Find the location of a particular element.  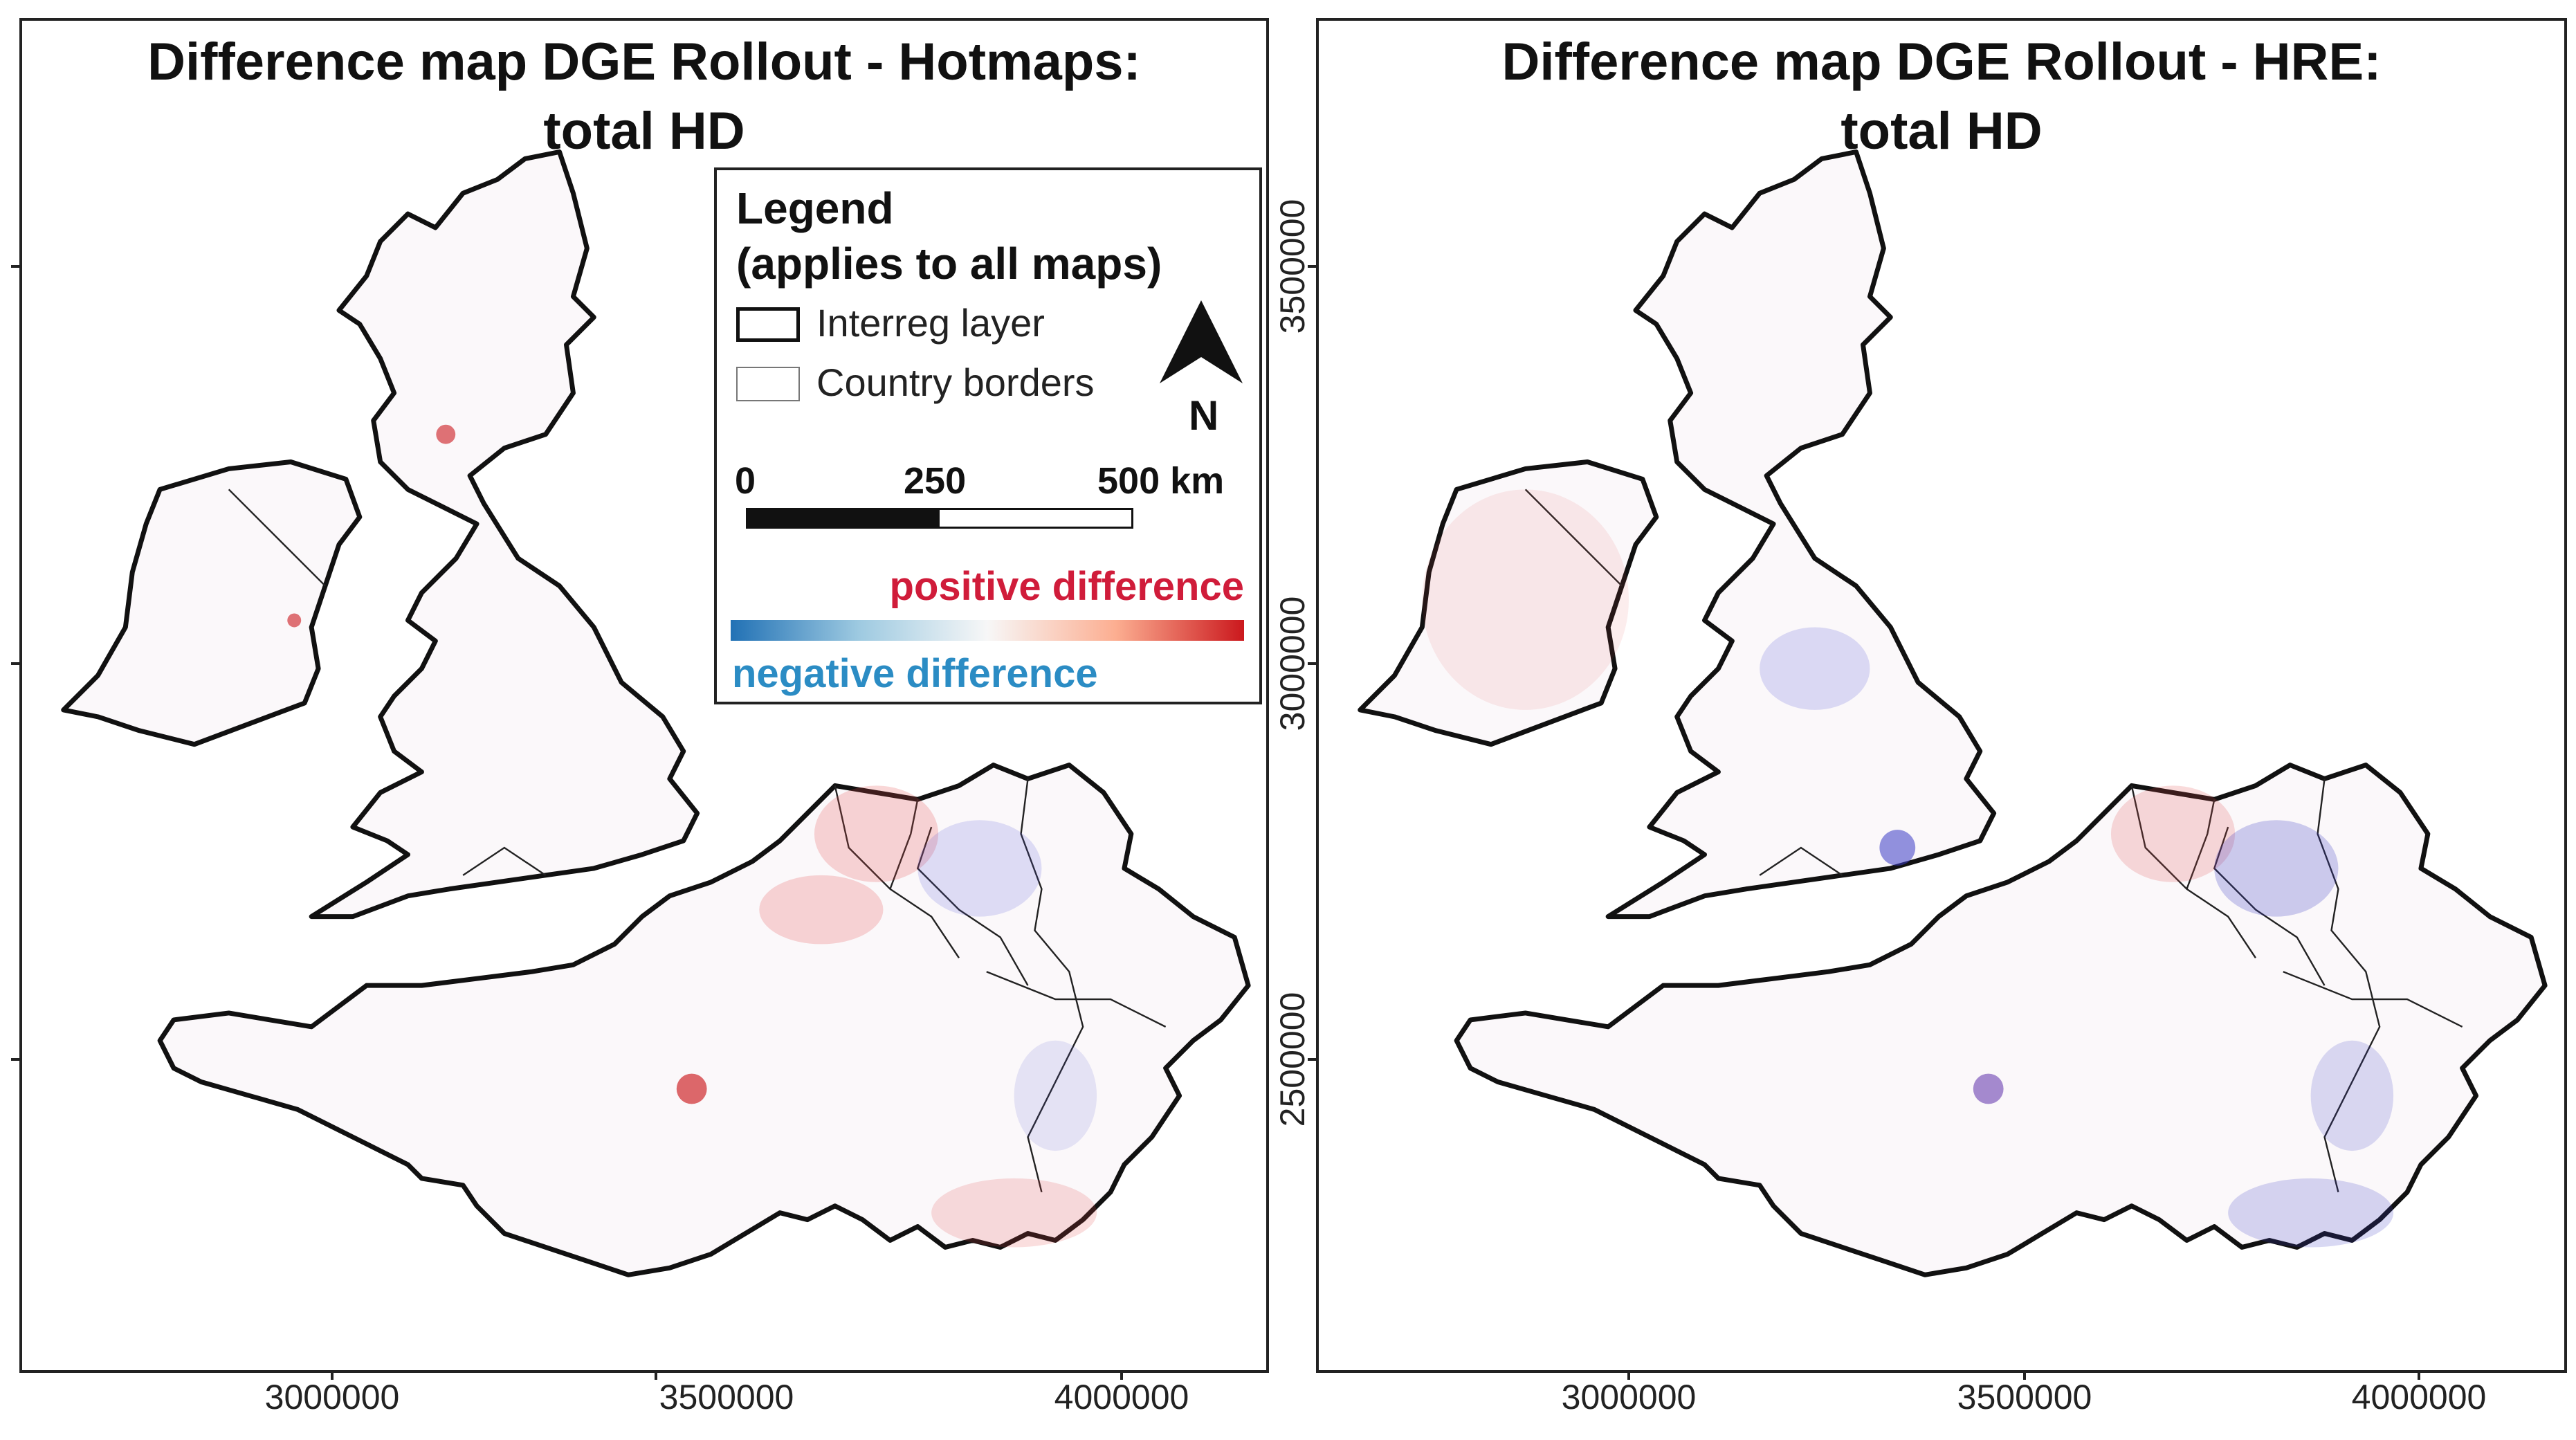

legend-swatch-country is located at coordinates (768, 384).